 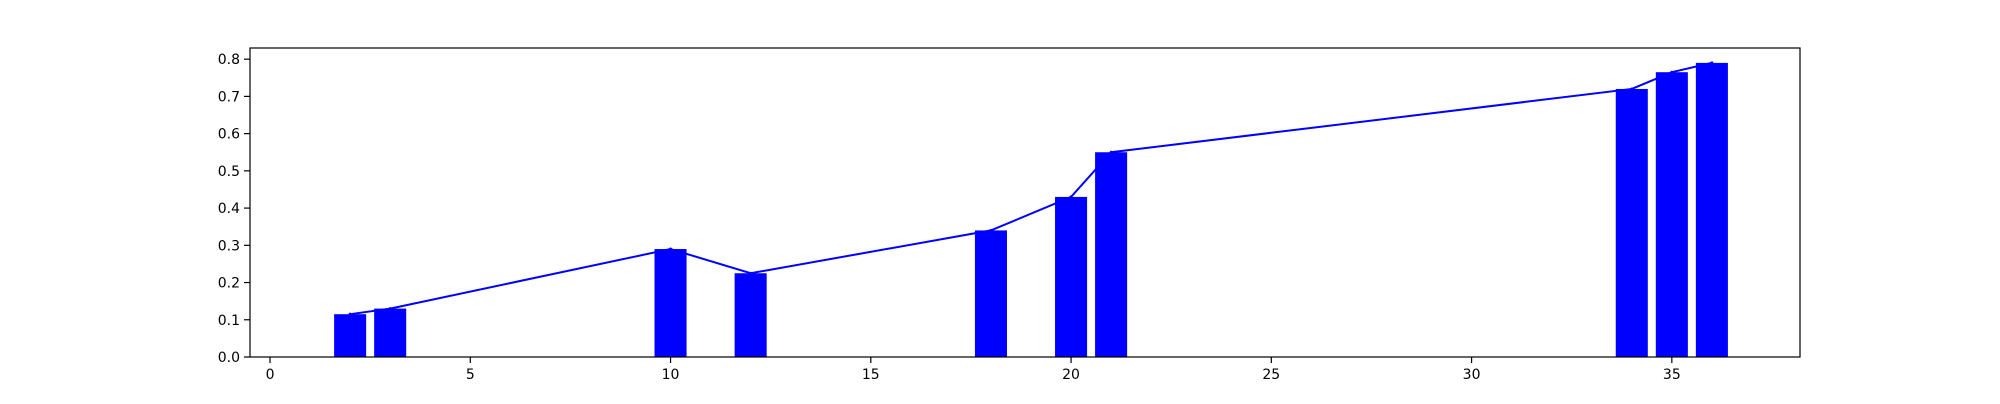 I want to click on y-tick-label: 0.5, so click(x=229, y=172).